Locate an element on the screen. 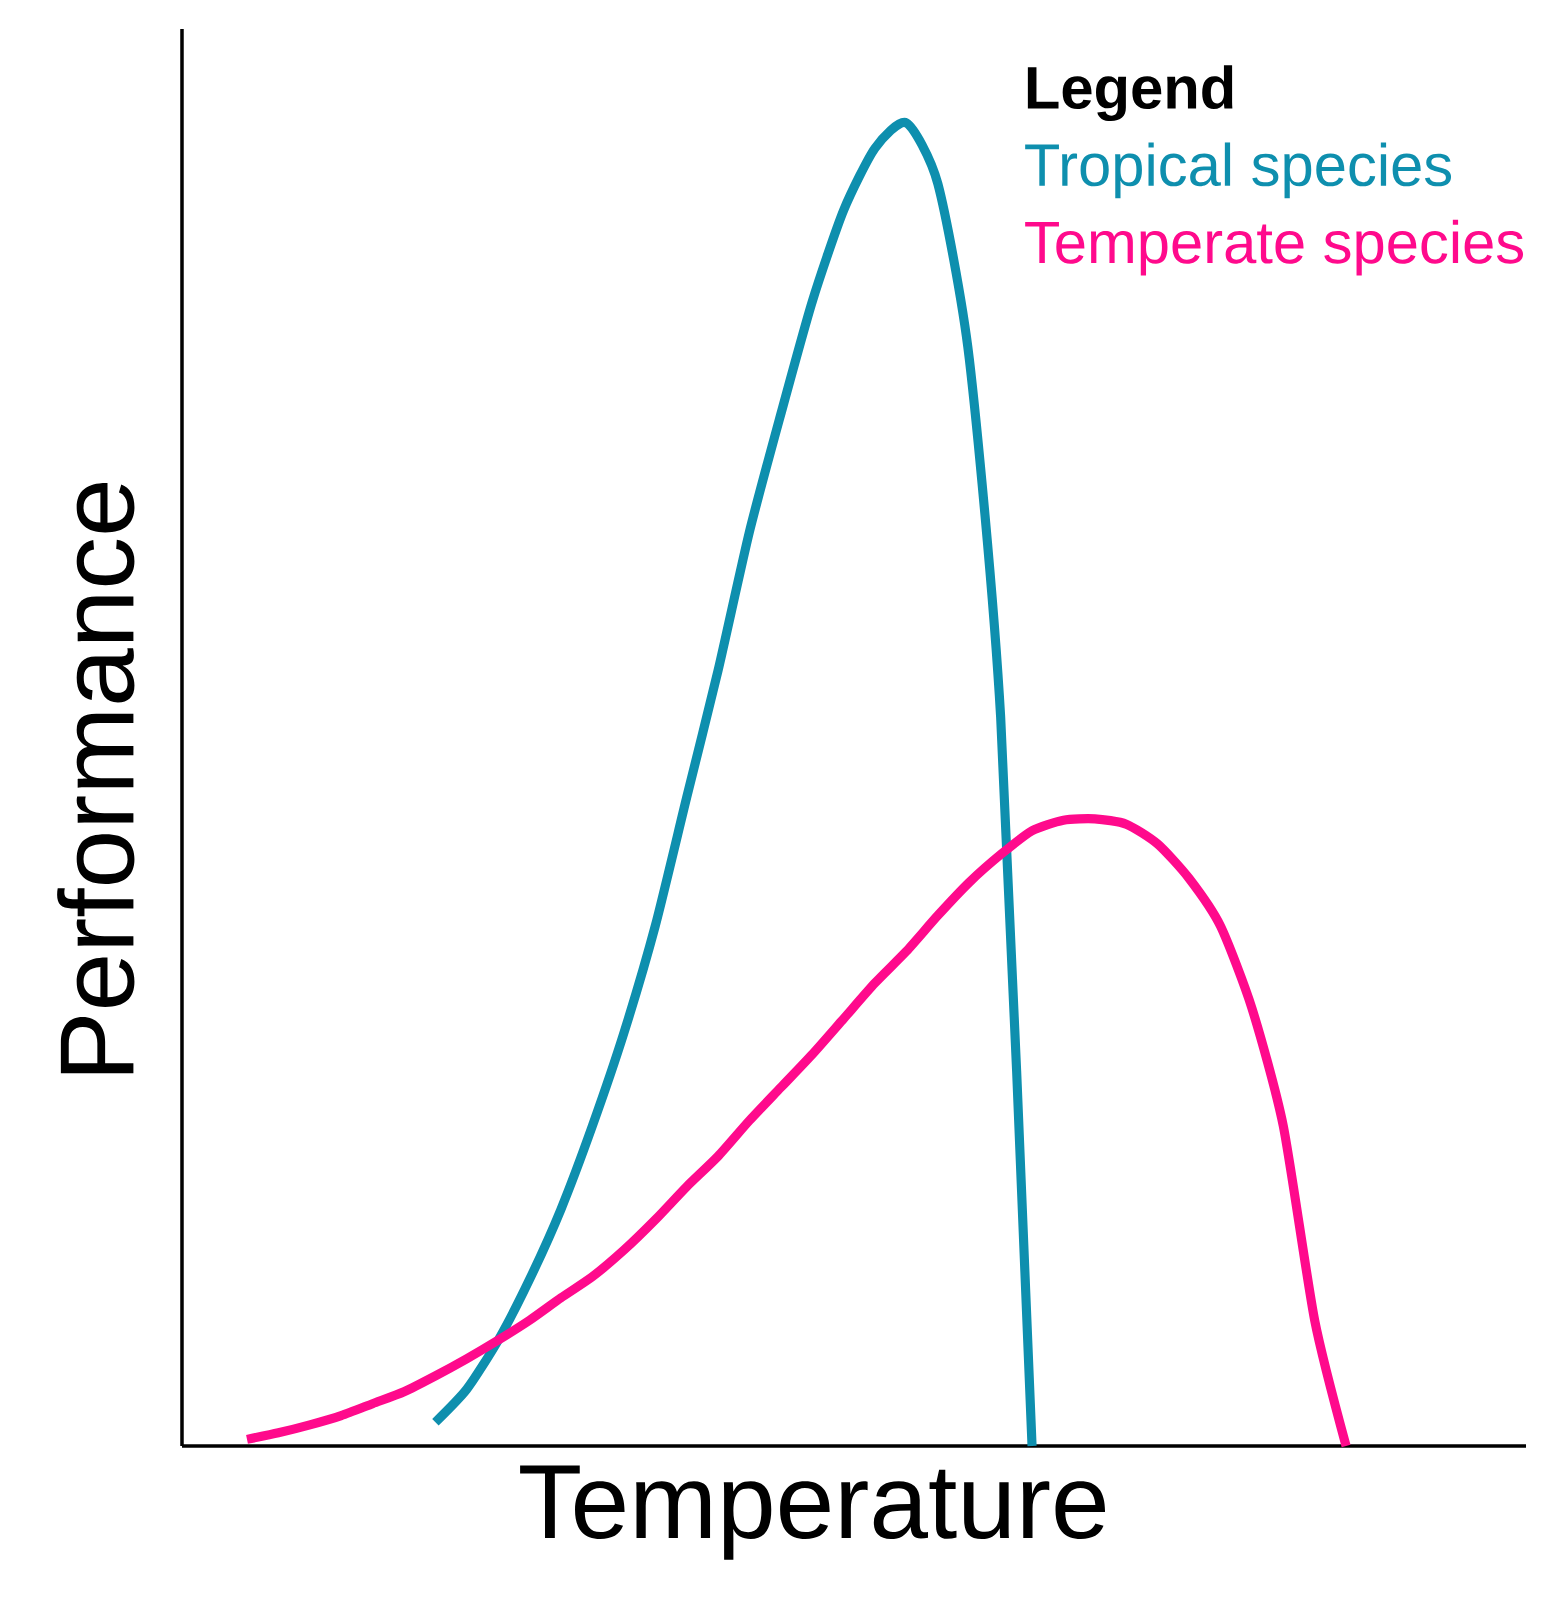 The height and width of the screenshot is (1604, 1547). legend-title: Legend is located at coordinates (1130, 93).